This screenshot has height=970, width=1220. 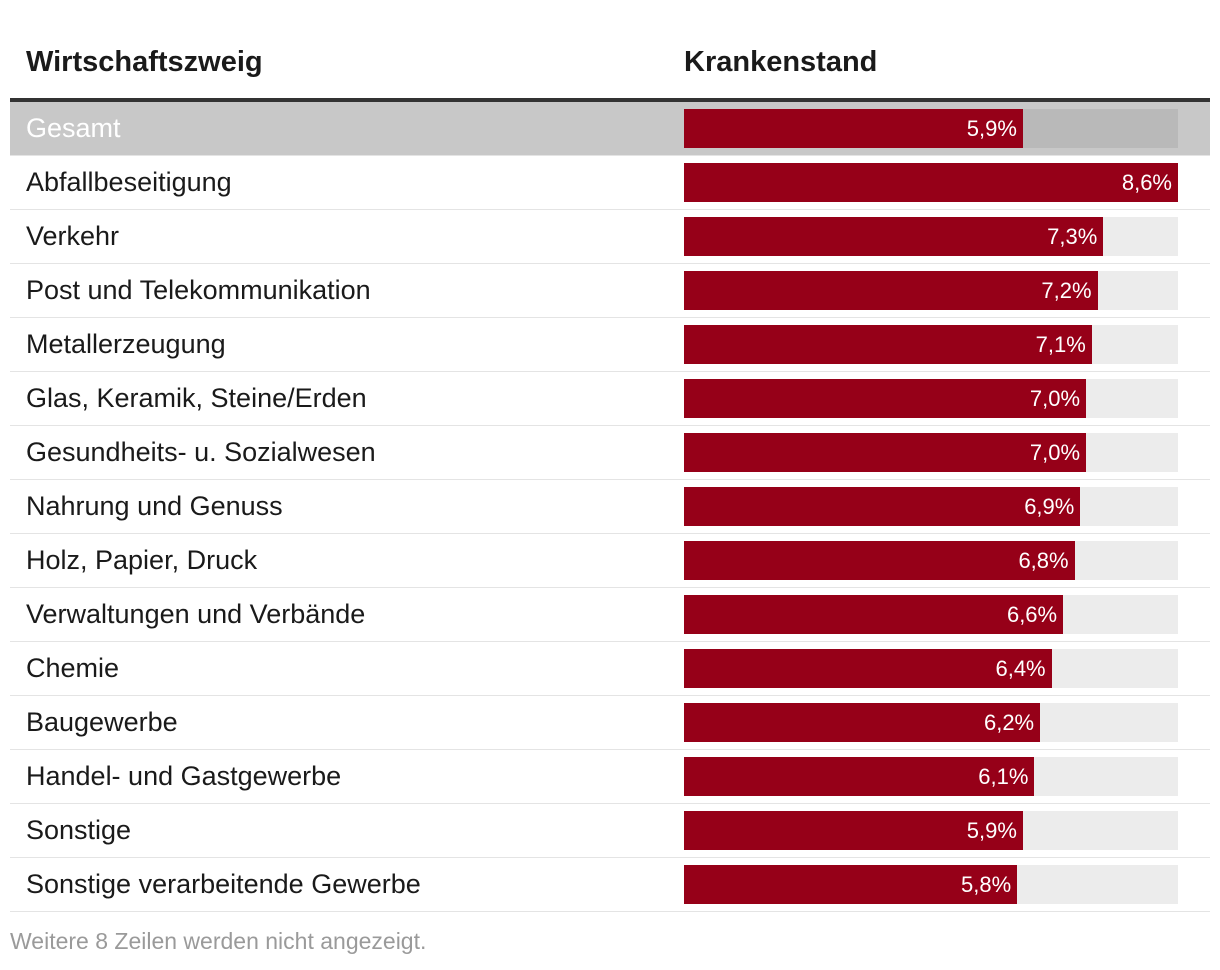 I want to click on table-row: Holz, Papier, Druck 6,8%, so click(x=610, y=561).